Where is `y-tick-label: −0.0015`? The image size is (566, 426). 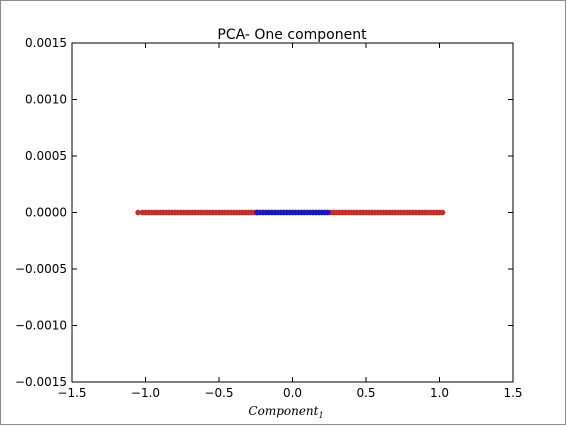 y-tick-label: −0.0015 is located at coordinates (41, 382).